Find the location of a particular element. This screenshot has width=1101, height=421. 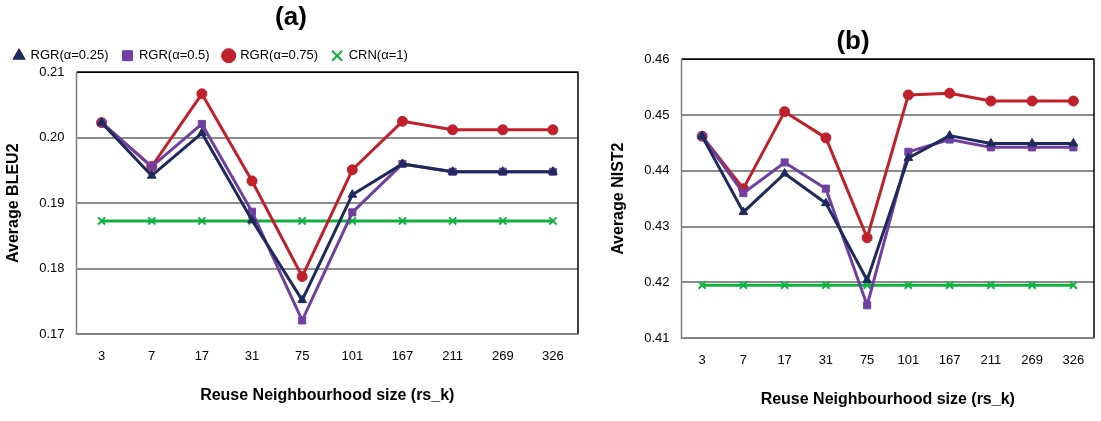

y-tick-label: 0.41 is located at coordinates (657, 337).